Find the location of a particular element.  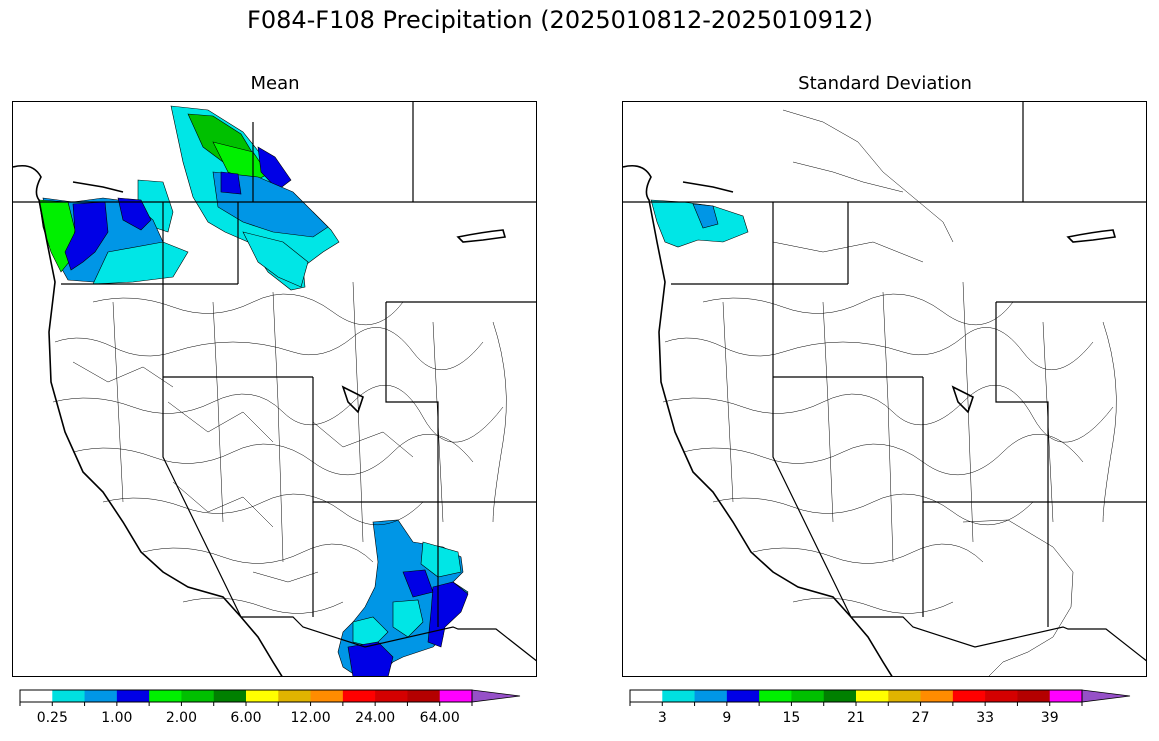

colorbar-tick-label: 24.00 is located at coordinates (375, 718).